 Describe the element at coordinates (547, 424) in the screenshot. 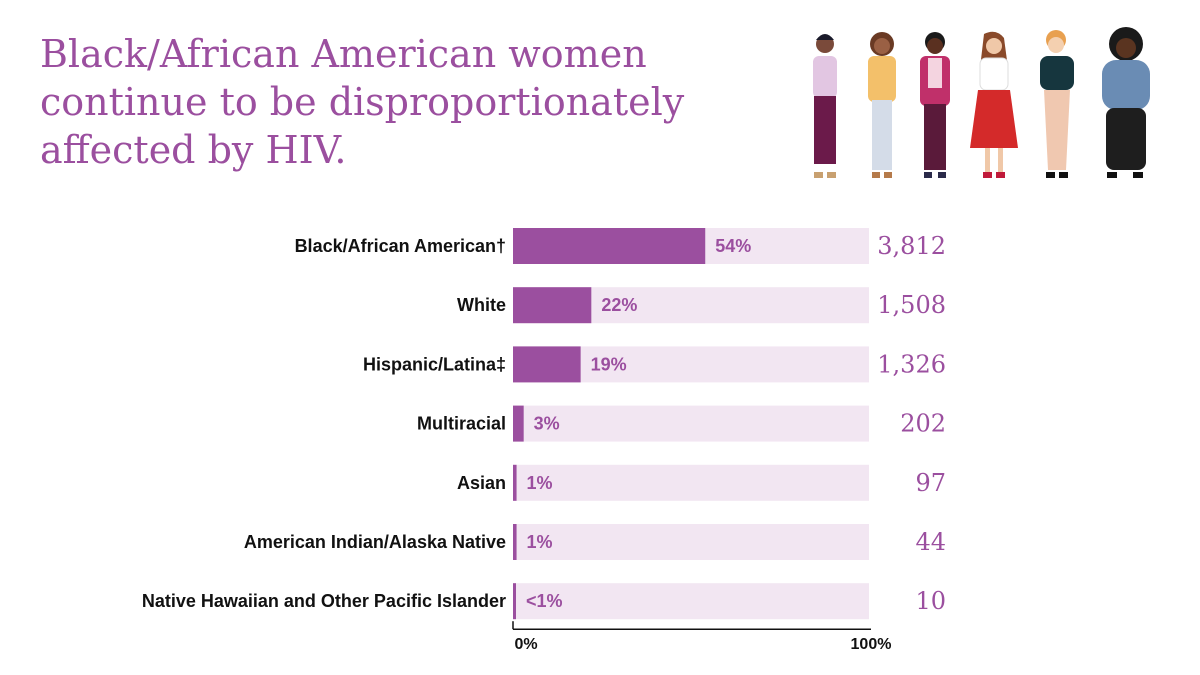

I see `percent-label: 3%` at that location.